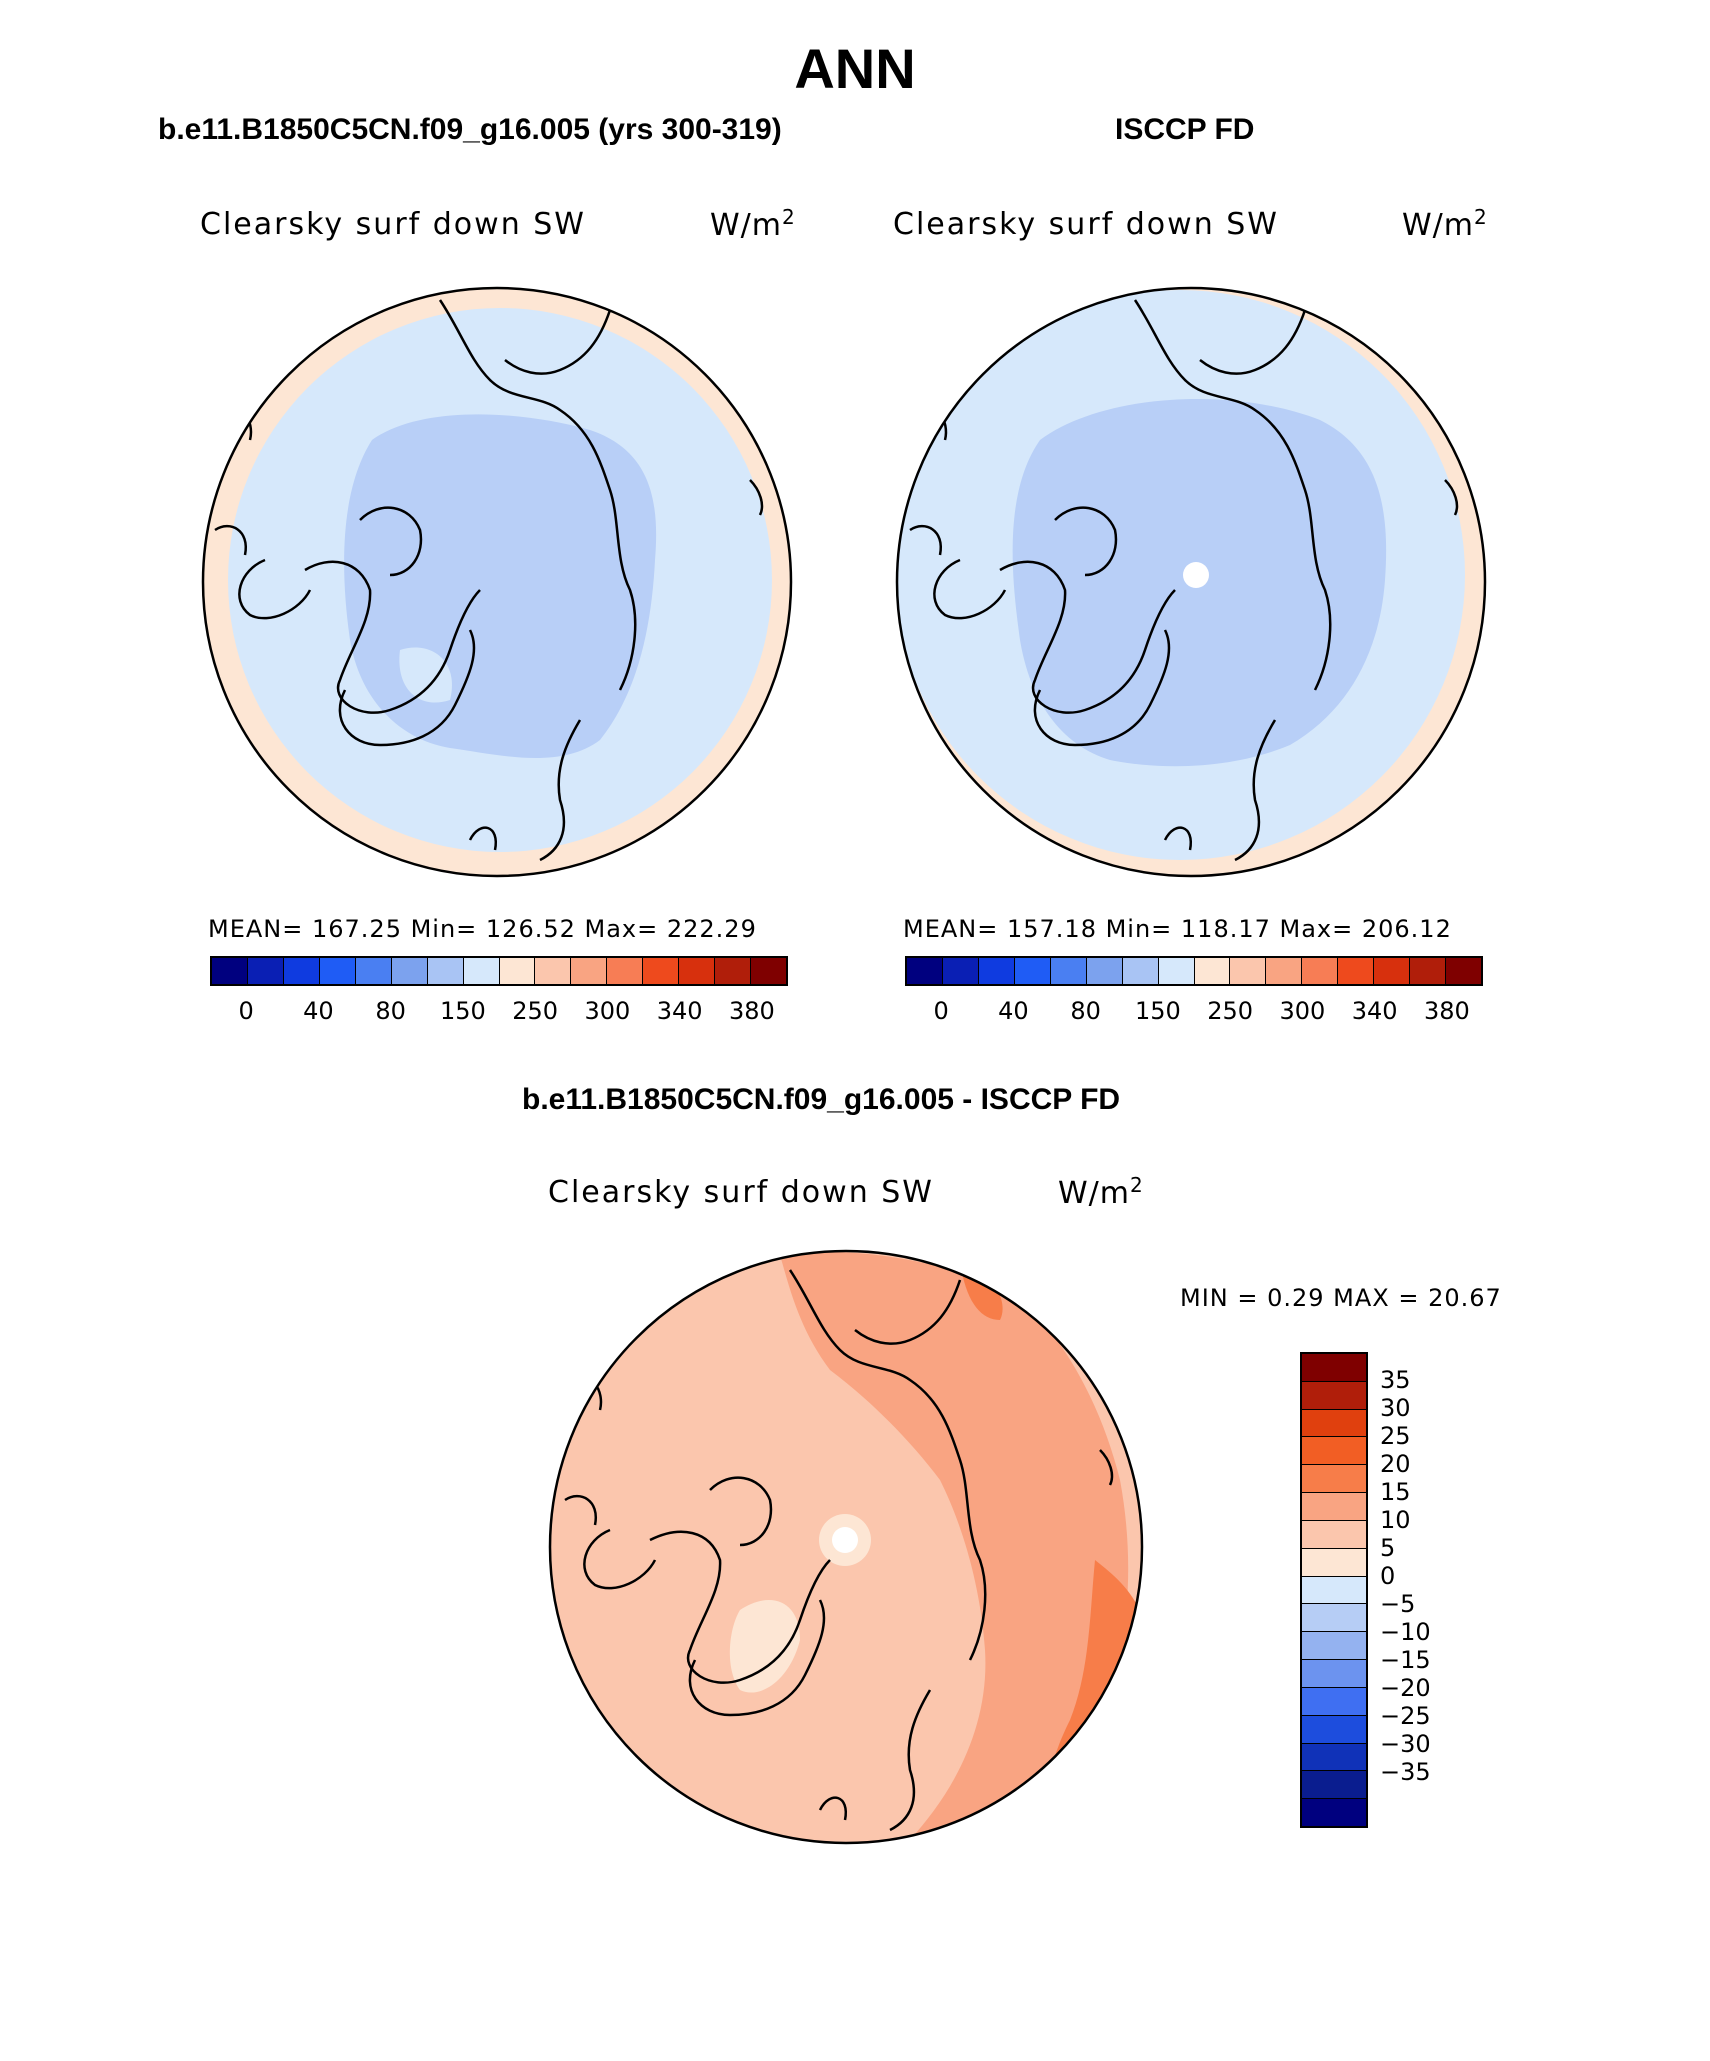  Describe the element at coordinates (845, 1540) in the screenshot. I see `panel3-missing-pole` at that location.